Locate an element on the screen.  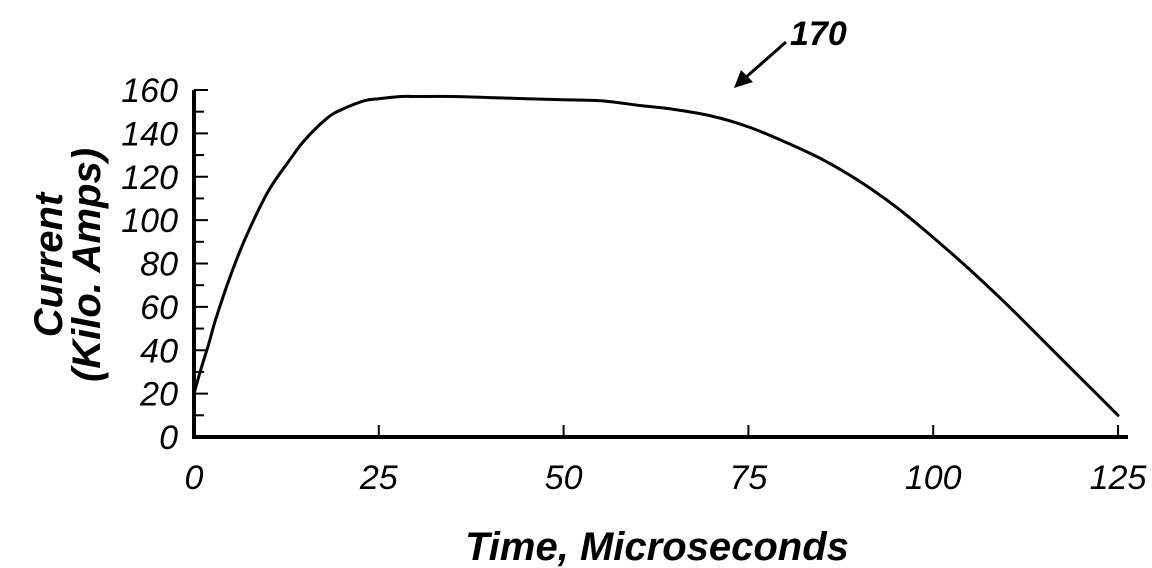
y-axis-title-line1: Current is located at coordinates (49, 264).